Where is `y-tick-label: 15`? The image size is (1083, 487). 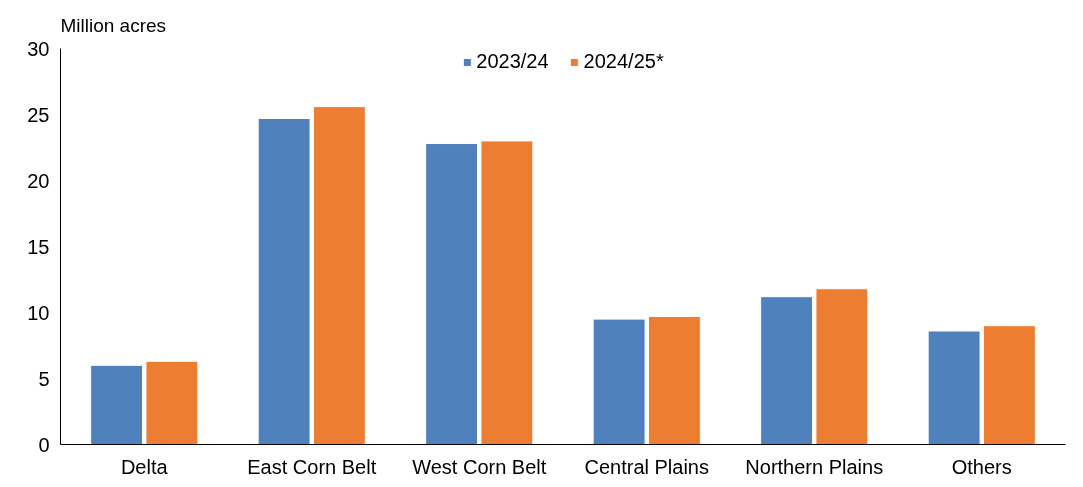 y-tick-label: 15 is located at coordinates (38, 246).